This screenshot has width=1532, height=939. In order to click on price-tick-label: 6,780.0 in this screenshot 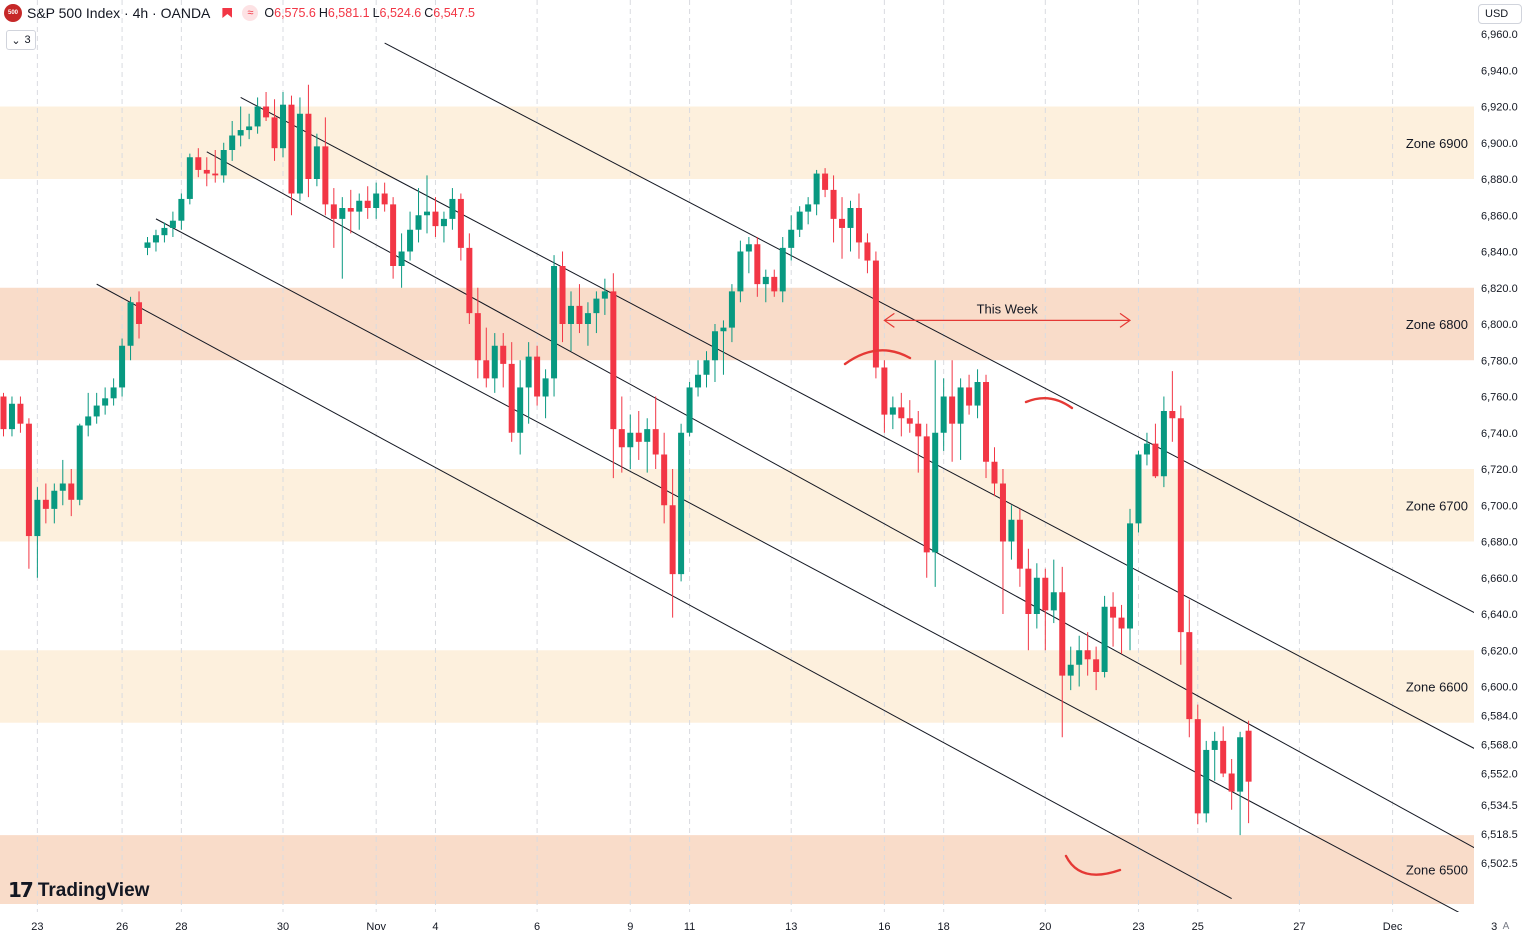, I will do `click(1499, 361)`.